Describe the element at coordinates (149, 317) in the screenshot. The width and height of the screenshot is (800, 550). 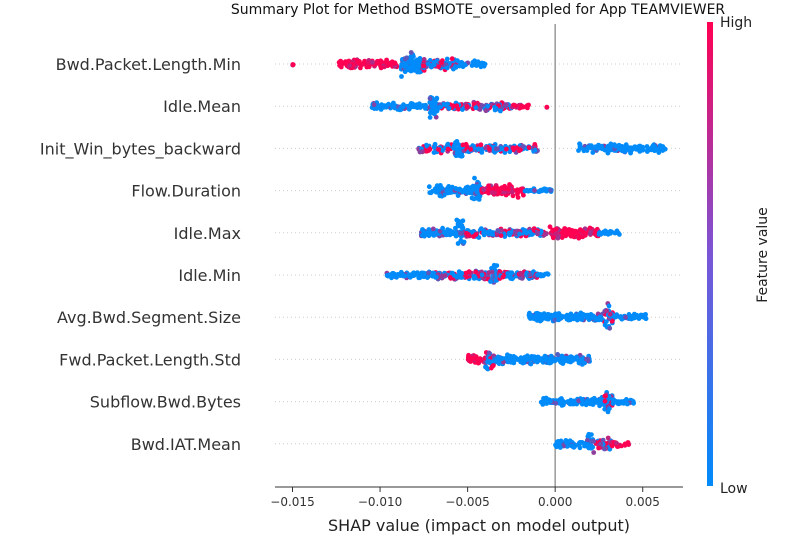
I see `feature-label: Avg.Bwd.Segment.Size` at that location.